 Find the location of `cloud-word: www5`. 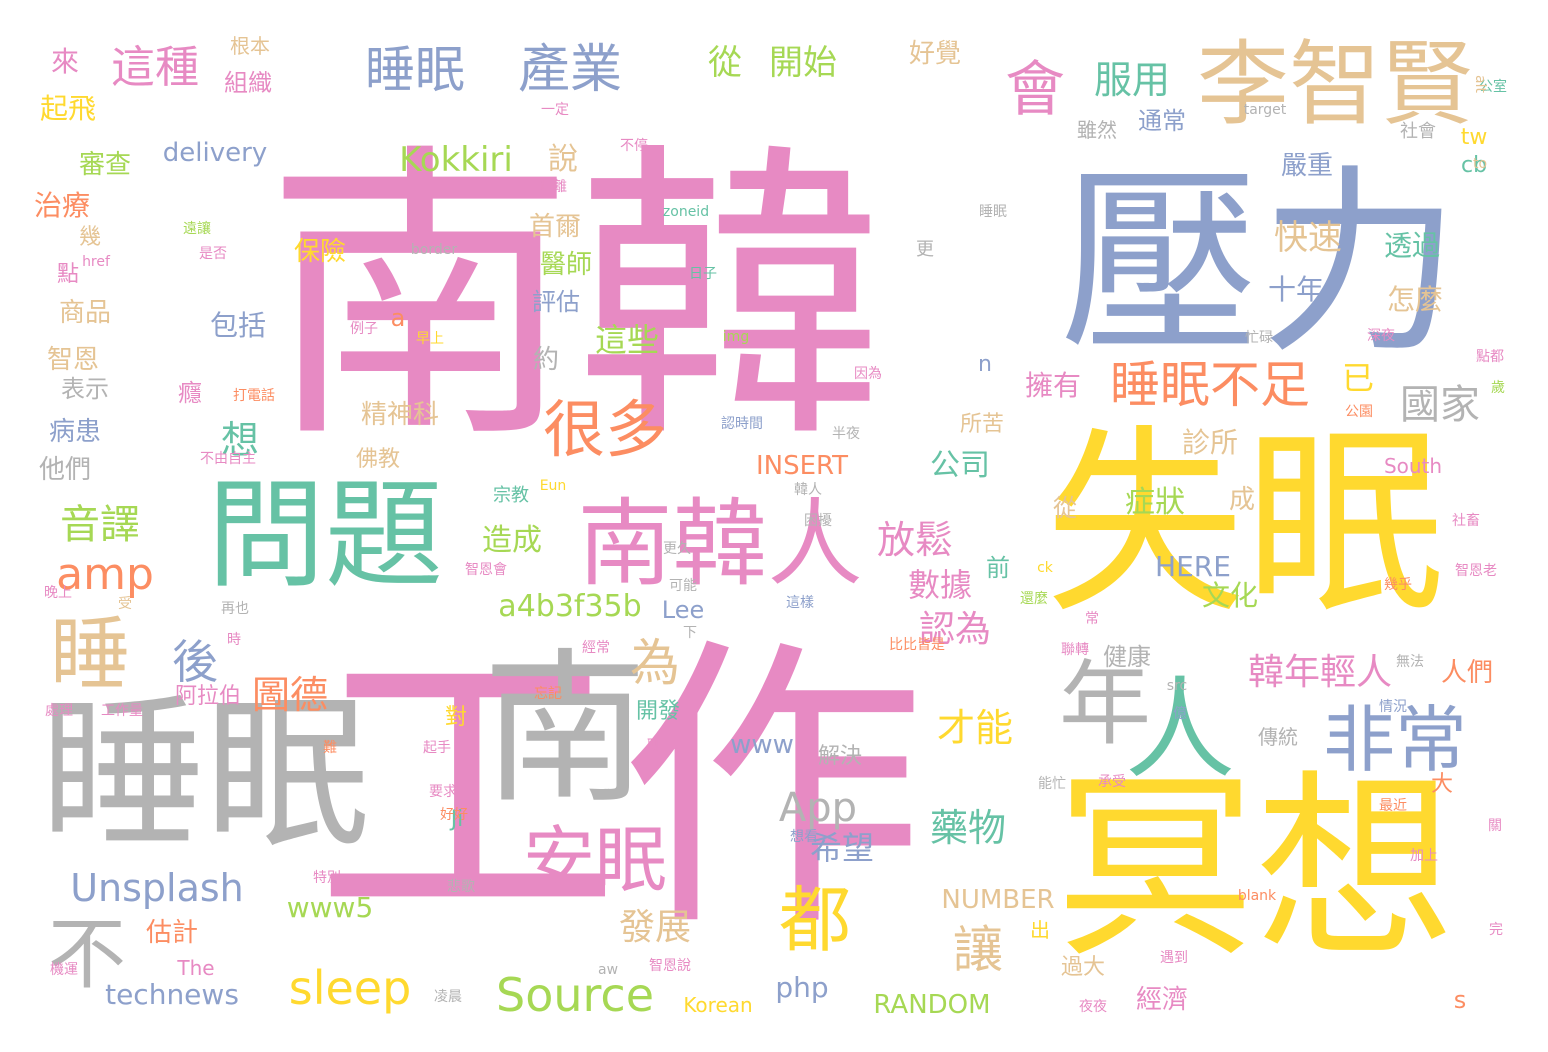

cloud-word: www5 is located at coordinates (330, 907).